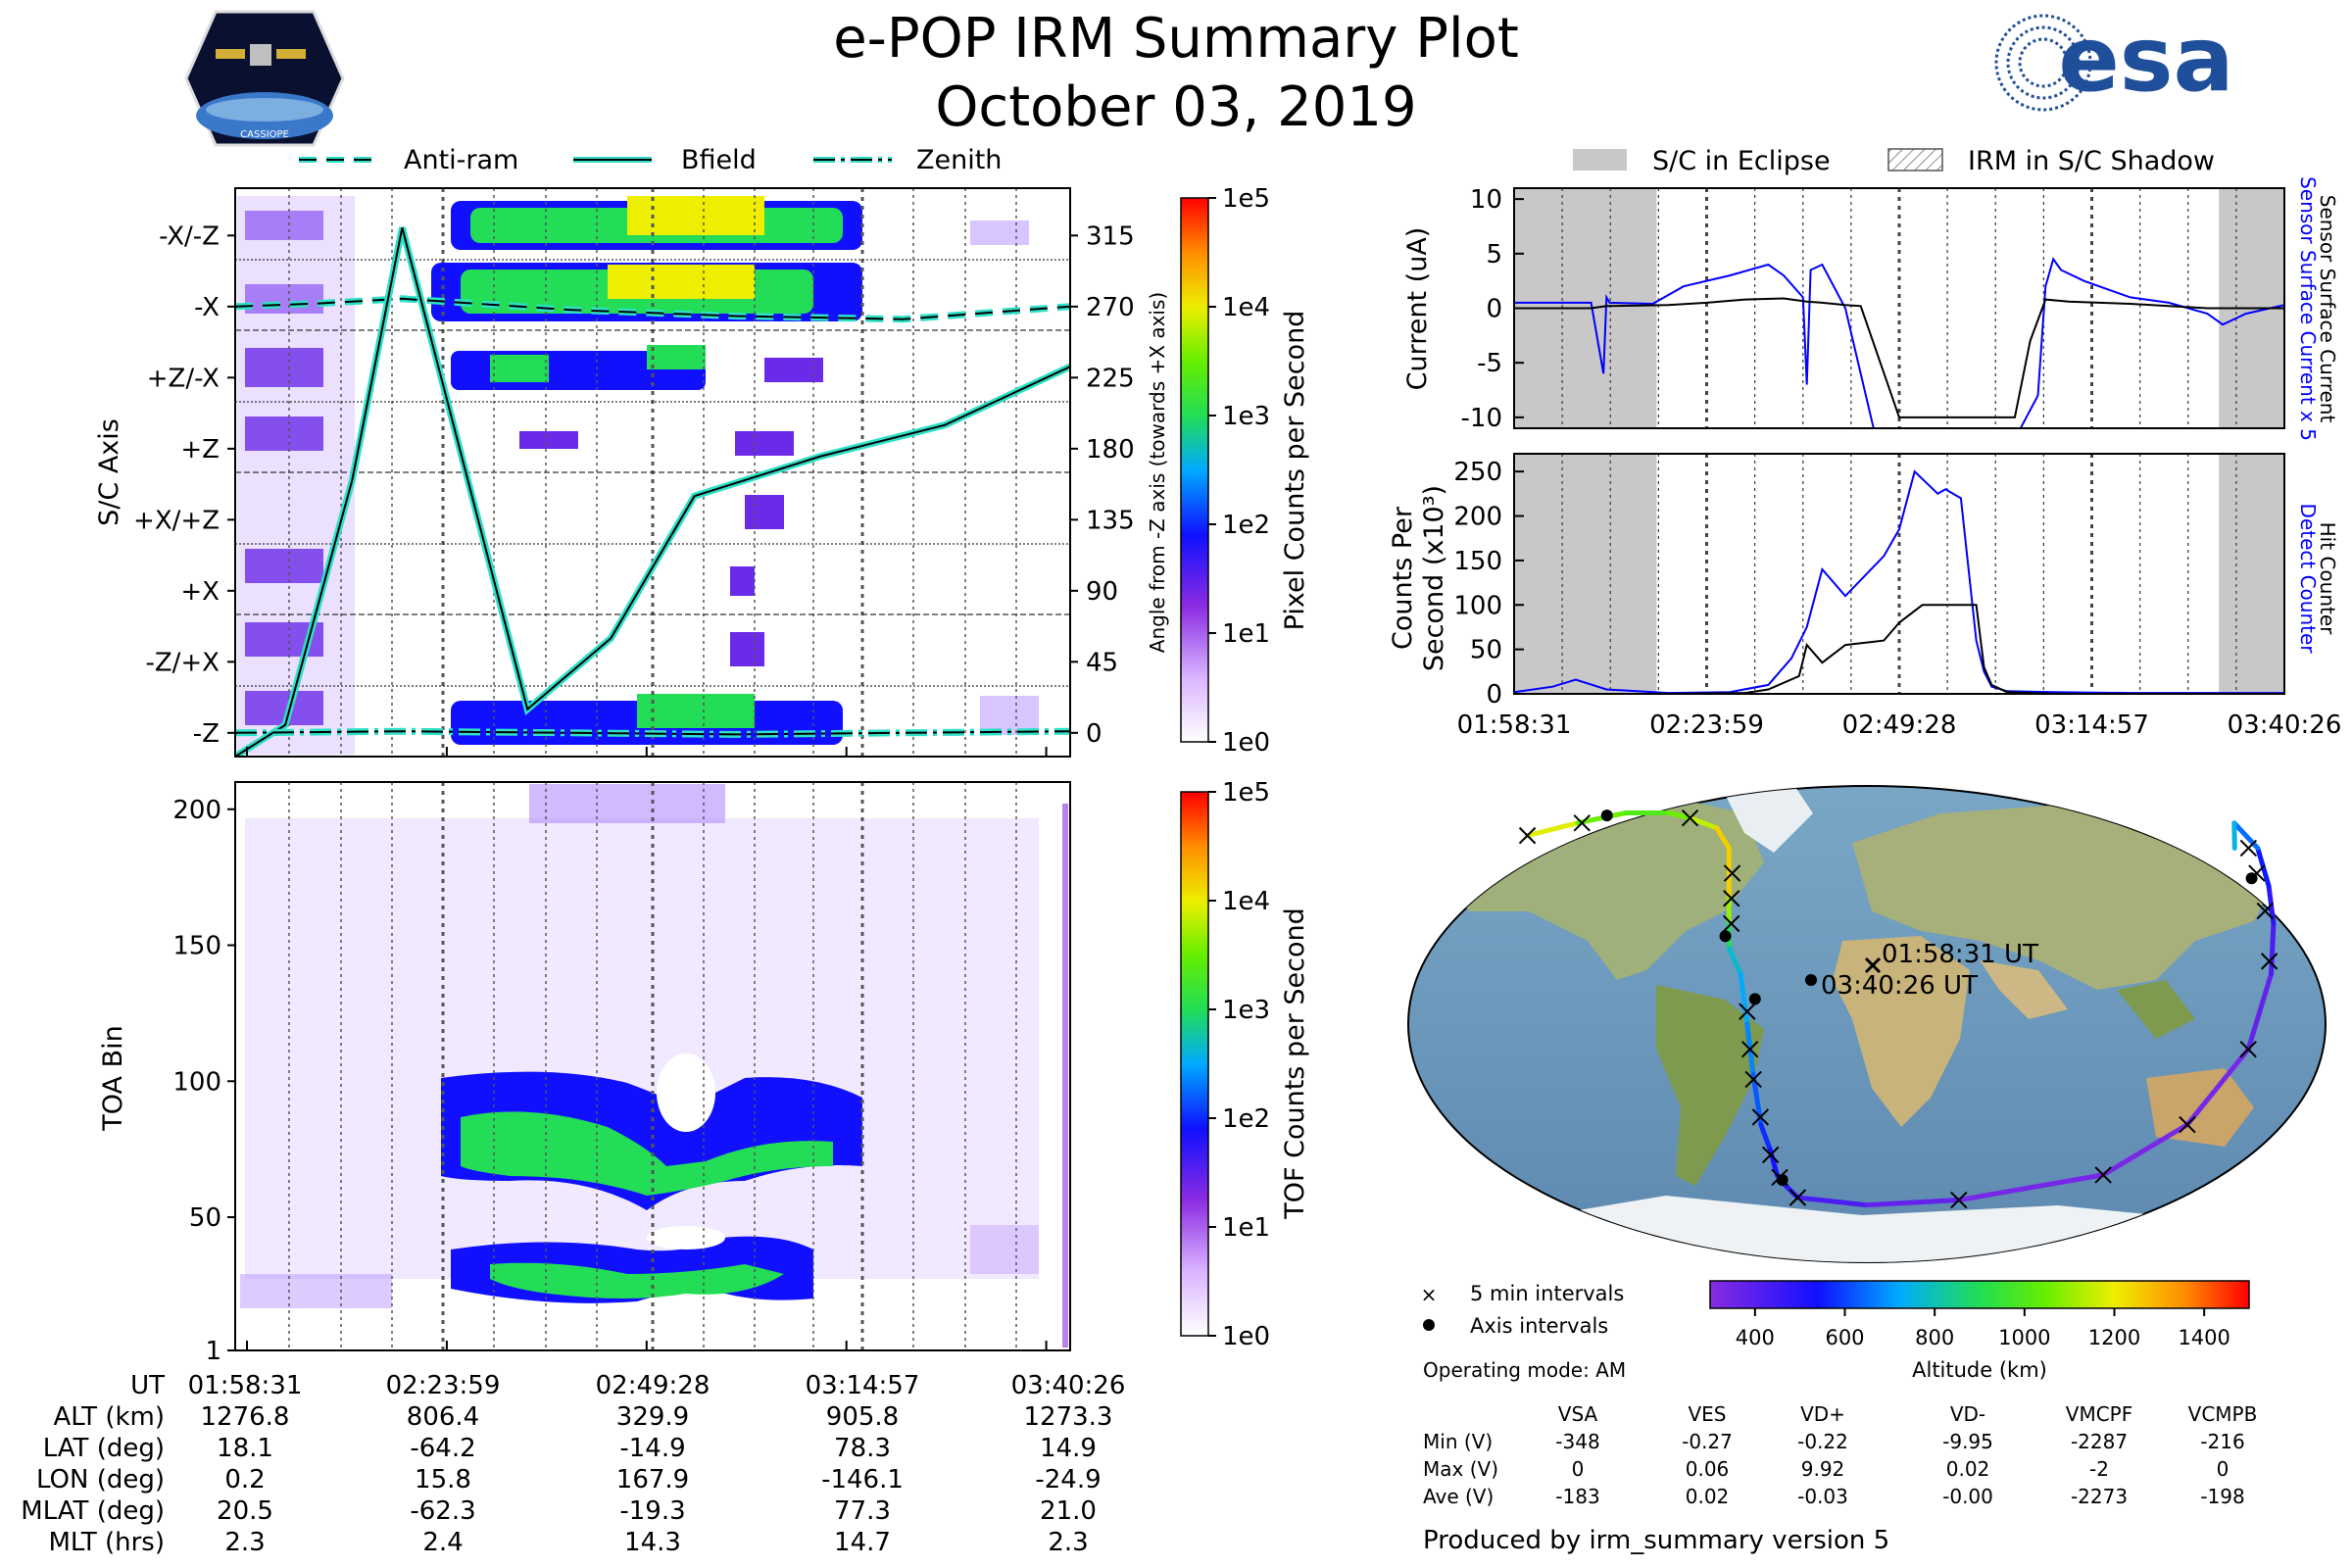 This screenshot has height=1568, width=2352. I want to click on voltage-table-header: VD+, so click(1822, 1414).